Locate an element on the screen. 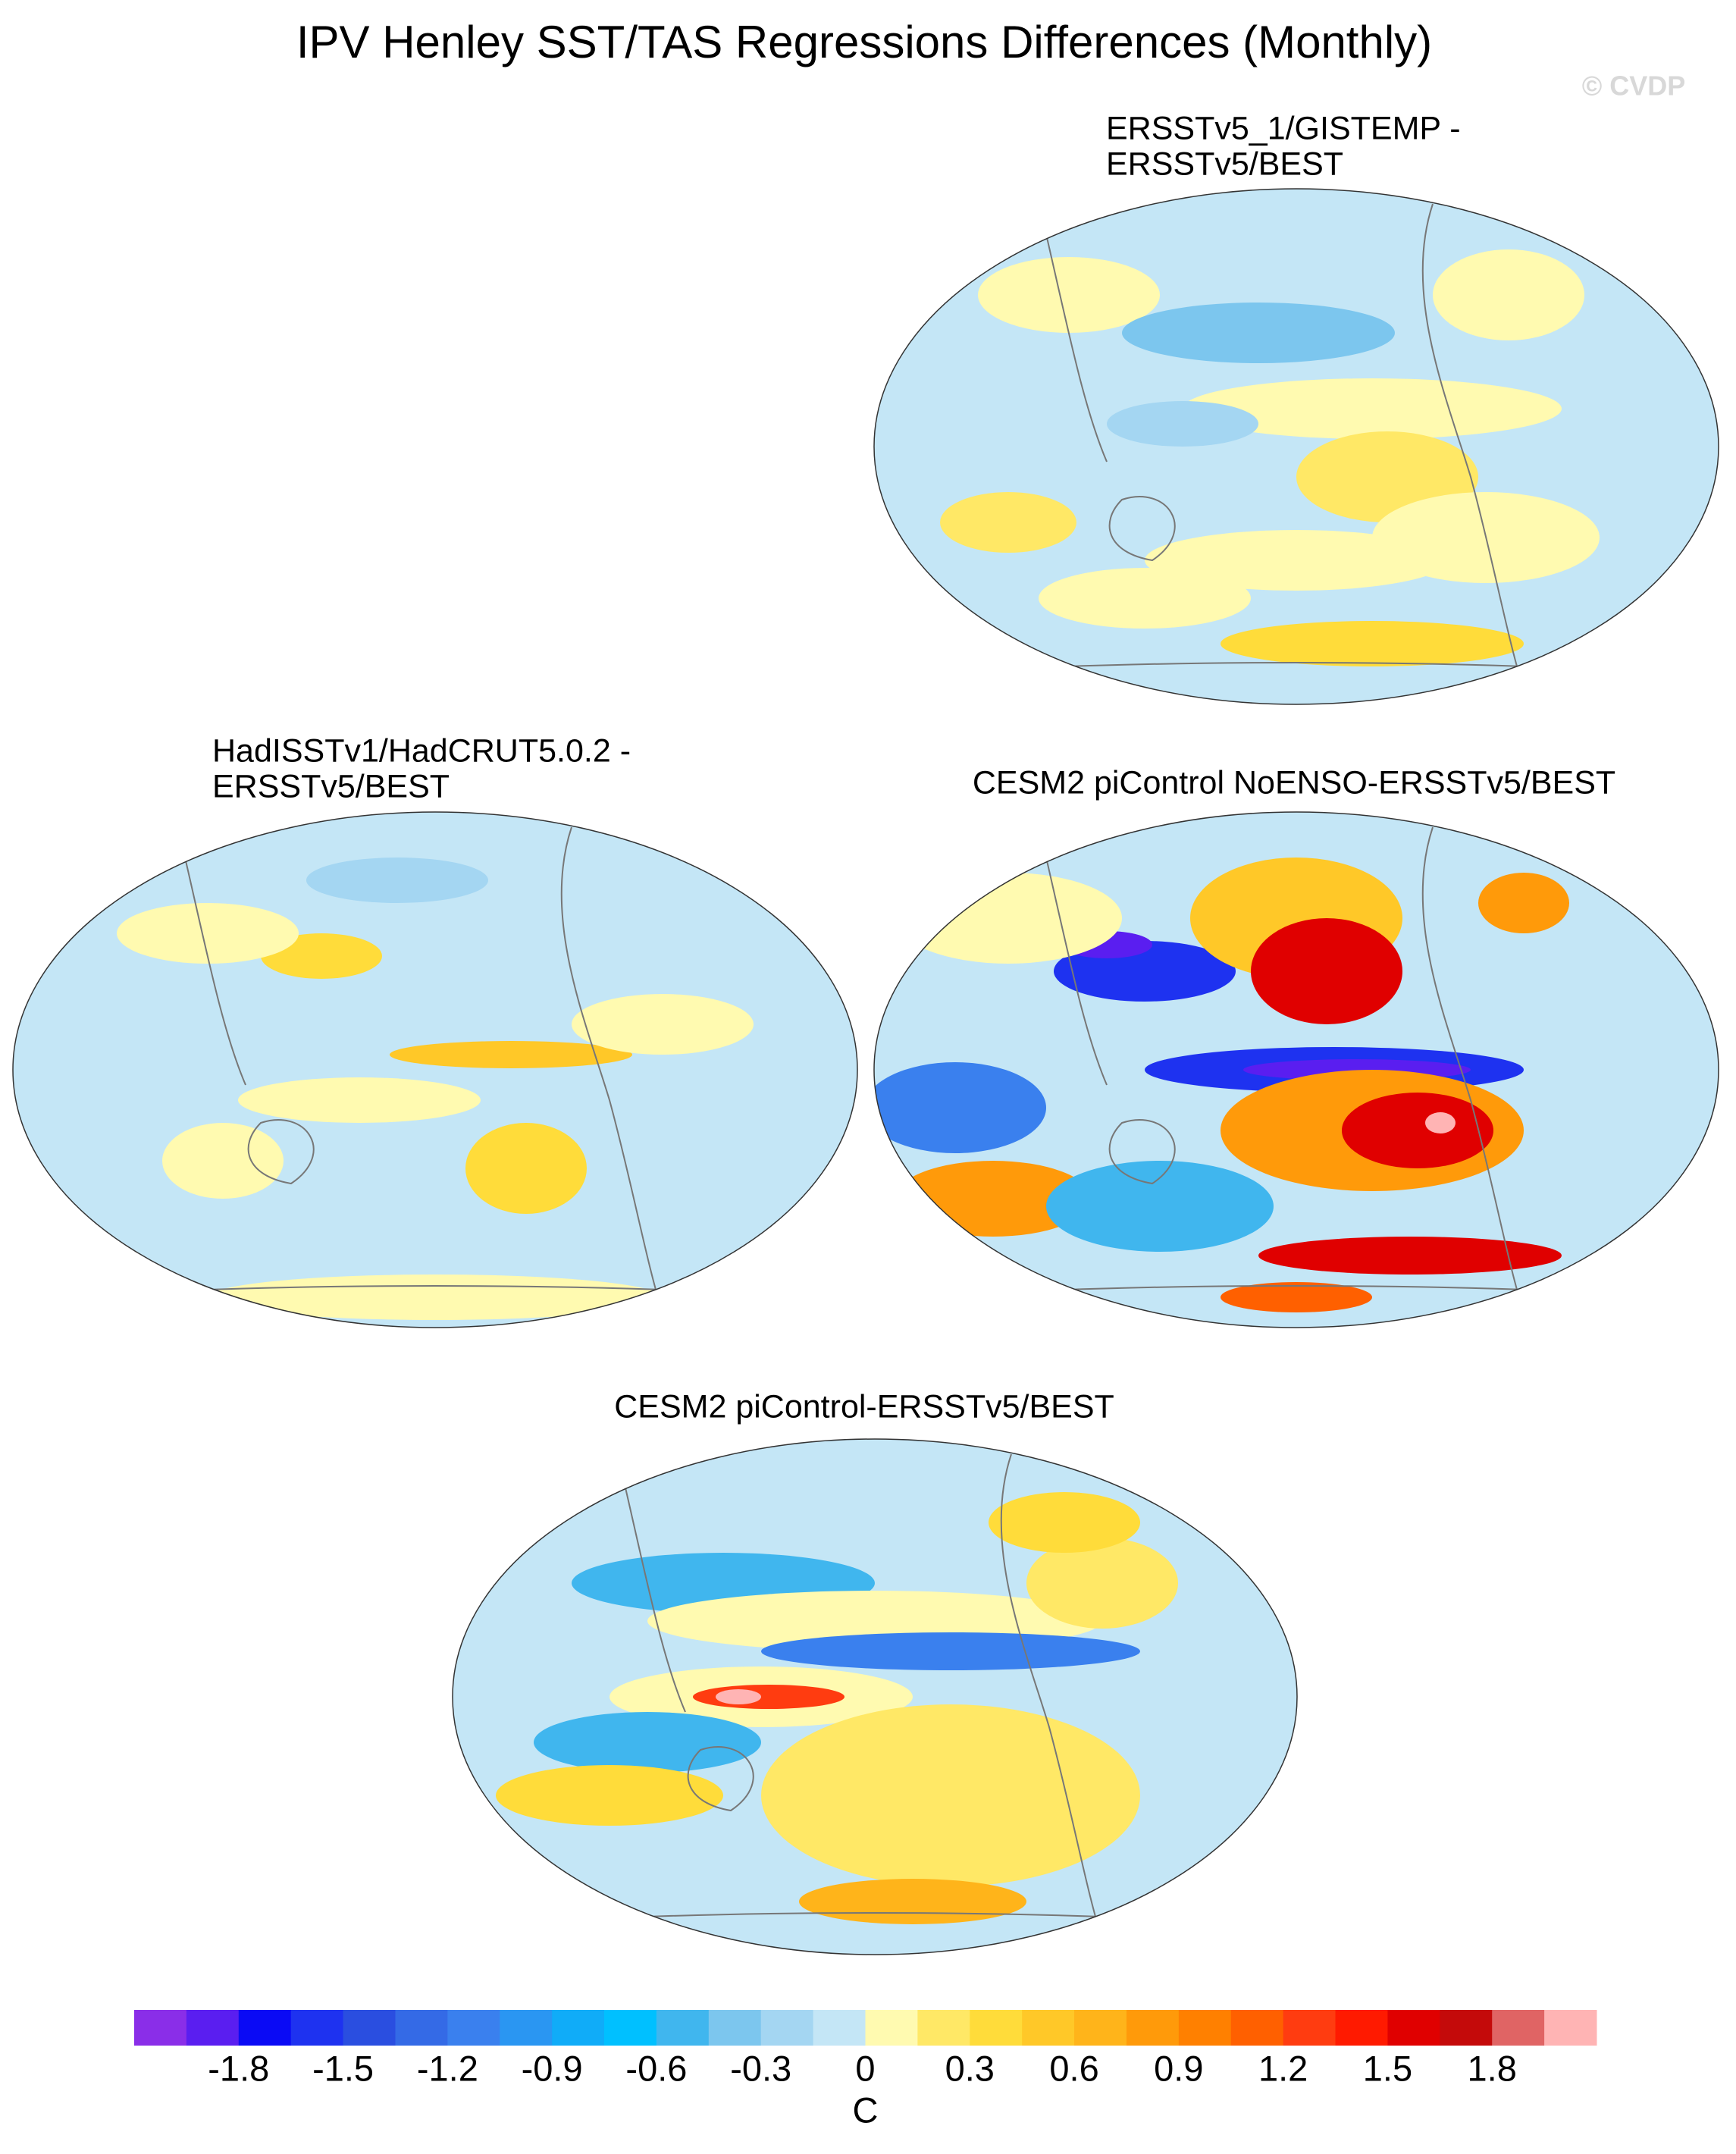  colorbar-tick-label: -1.8 is located at coordinates (238, 2068).